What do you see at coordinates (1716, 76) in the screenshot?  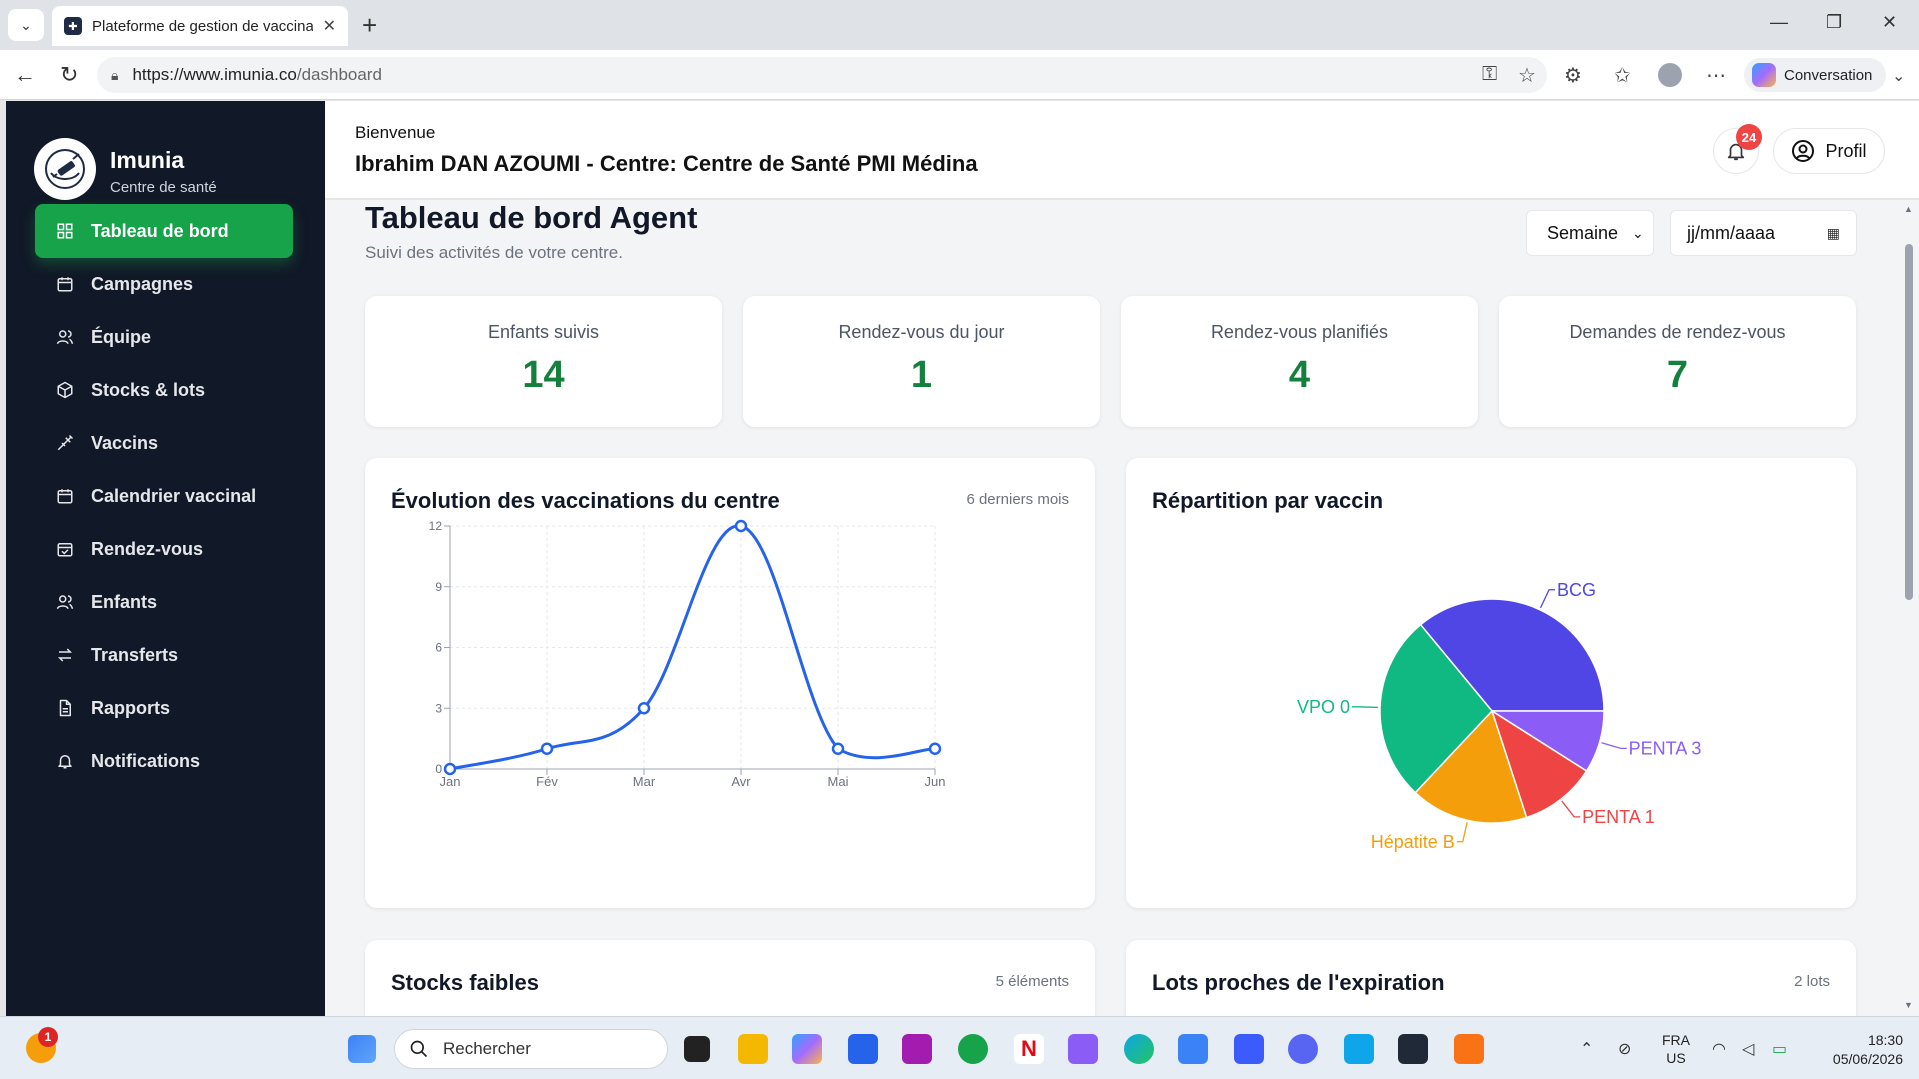 I see `more-menu-icon: ⋯` at bounding box center [1716, 76].